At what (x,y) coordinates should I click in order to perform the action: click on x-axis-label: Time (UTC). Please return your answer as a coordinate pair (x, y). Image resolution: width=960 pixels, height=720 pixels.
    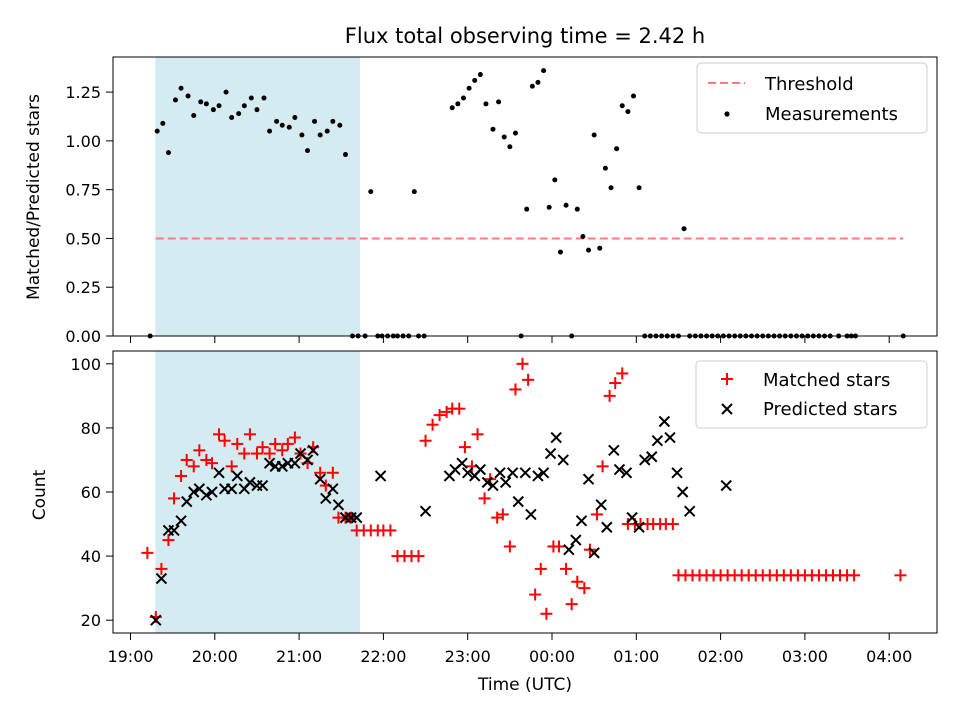
    Looking at the image, I should click on (524, 685).